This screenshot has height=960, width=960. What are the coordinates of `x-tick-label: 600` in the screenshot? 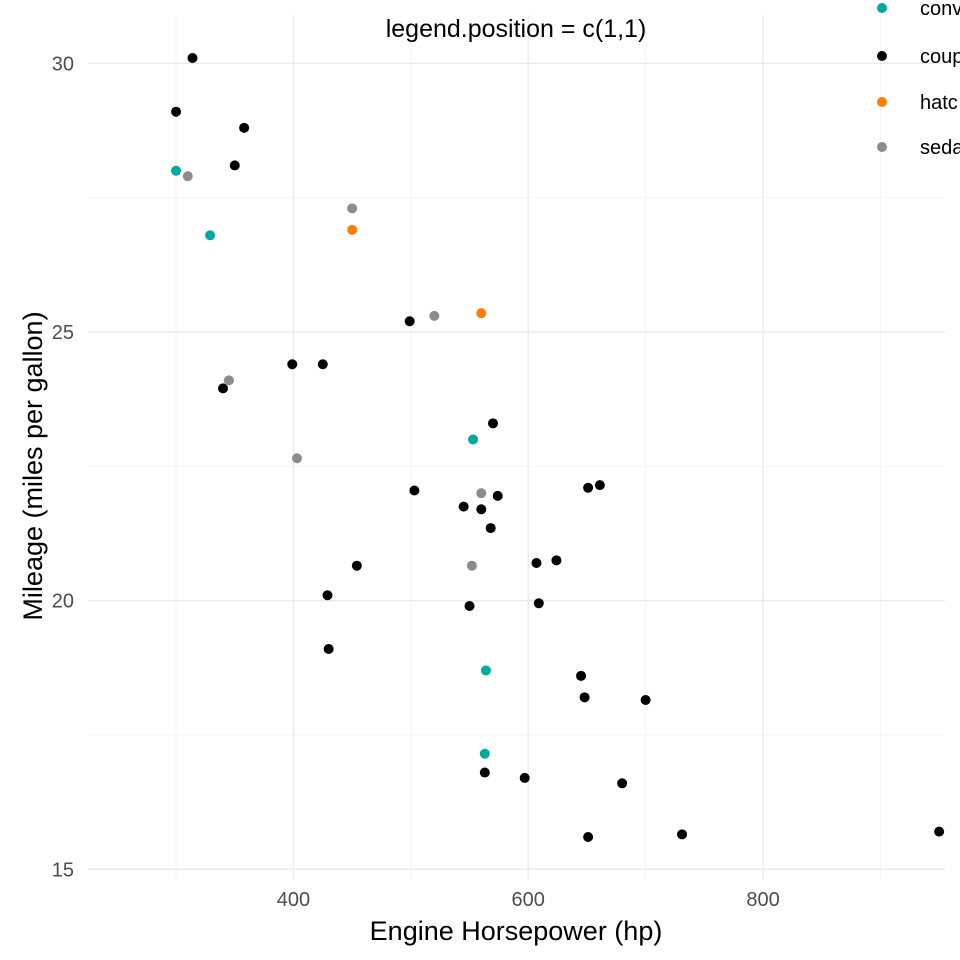 It's located at (528, 900).